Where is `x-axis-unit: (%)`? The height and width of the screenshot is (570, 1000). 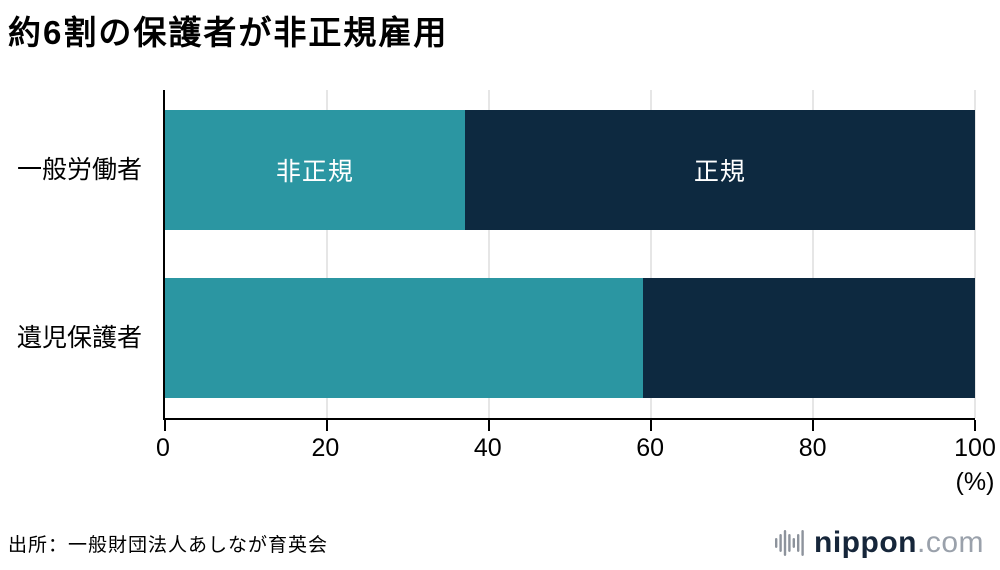 x-axis-unit: (%) is located at coordinates (975, 482).